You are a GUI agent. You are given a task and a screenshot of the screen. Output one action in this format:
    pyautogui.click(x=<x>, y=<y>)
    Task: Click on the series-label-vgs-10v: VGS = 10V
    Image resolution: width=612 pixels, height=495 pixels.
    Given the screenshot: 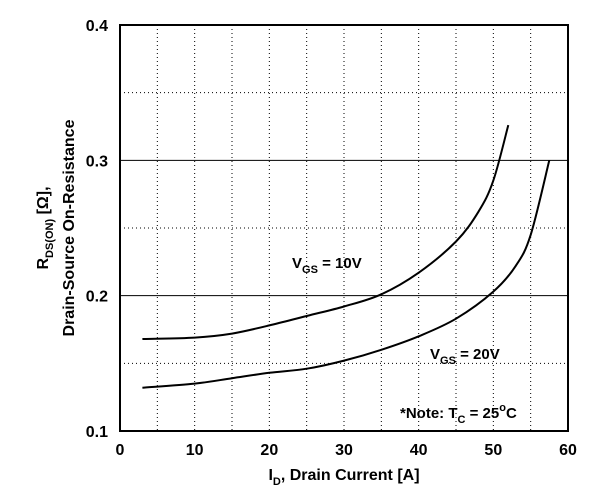 What is the action you would take?
    pyautogui.click(x=327, y=265)
    